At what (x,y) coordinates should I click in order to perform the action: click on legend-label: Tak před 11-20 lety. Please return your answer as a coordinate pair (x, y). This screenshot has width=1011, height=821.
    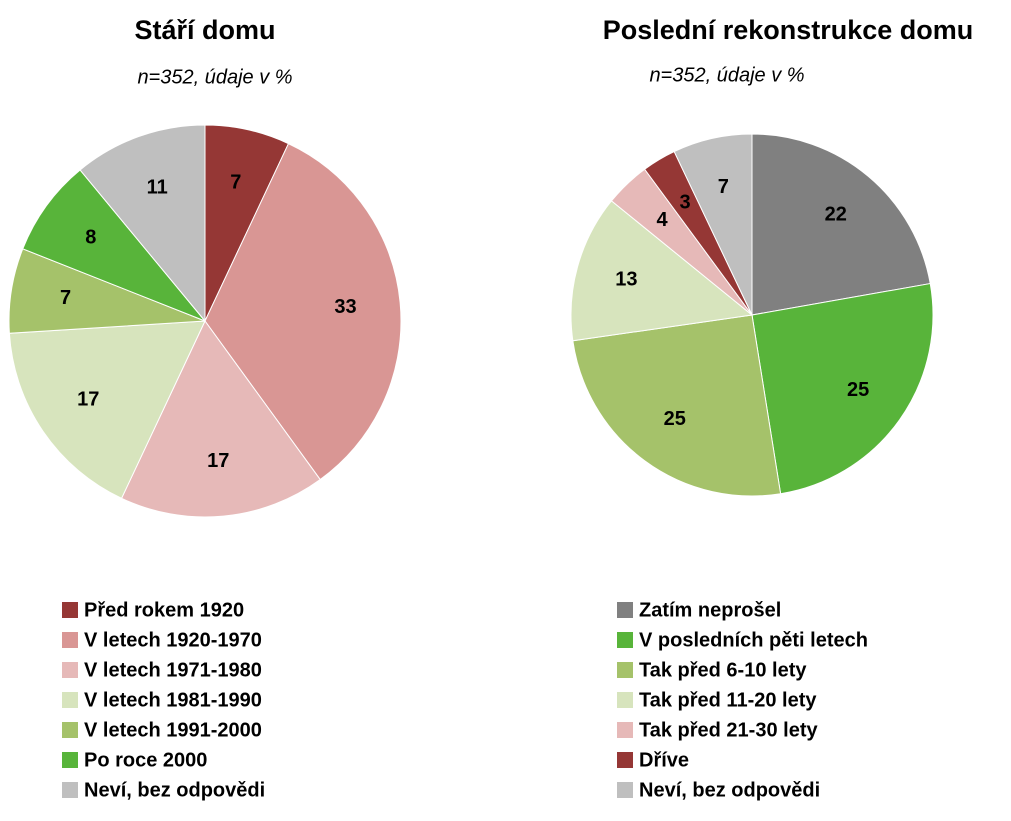
    Looking at the image, I should click on (728, 700).